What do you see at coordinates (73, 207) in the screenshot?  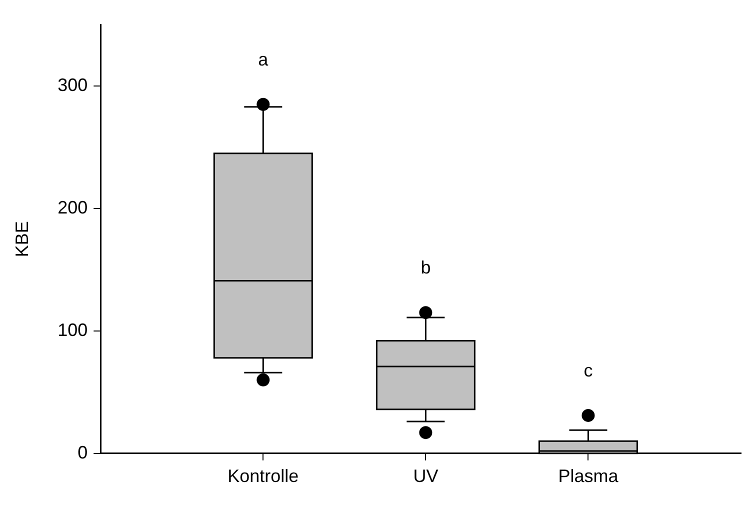 I see `y-tick-label: 200` at bounding box center [73, 207].